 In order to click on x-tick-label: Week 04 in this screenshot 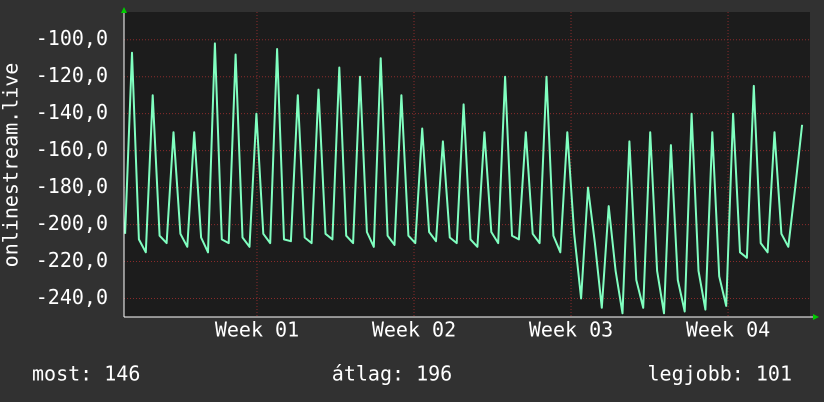, I will do `click(728, 330)`.